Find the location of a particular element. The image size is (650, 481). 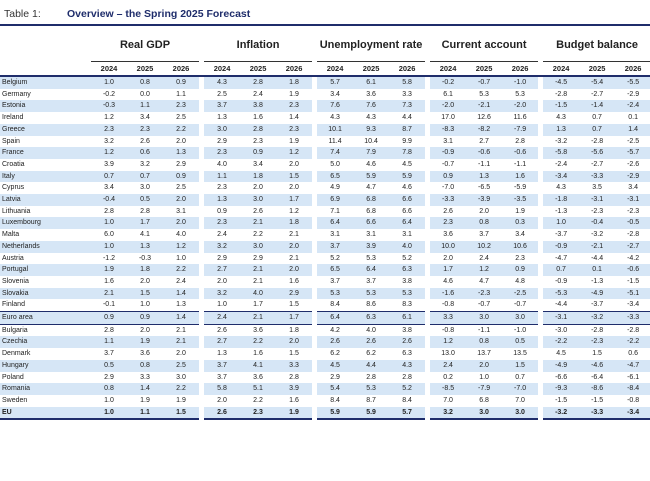

country-name: Sweden is located at coordinates (45, 400).